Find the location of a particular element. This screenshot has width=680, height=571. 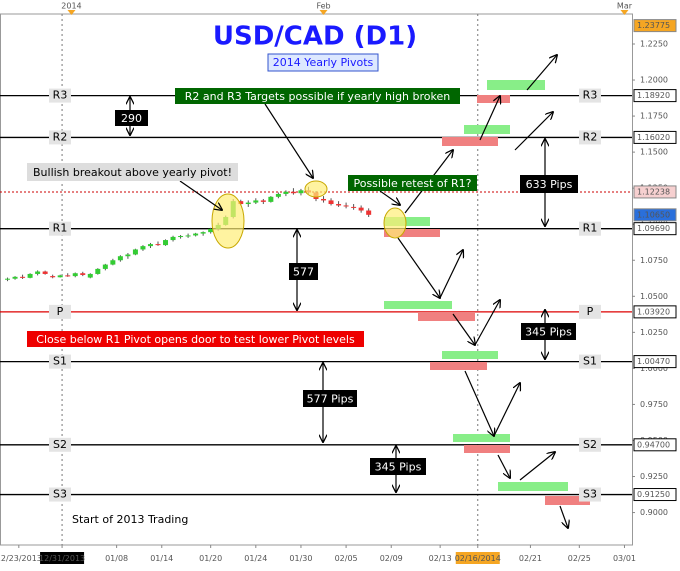

x-tick-label: 02/25 is located at coordinates (579, 558).